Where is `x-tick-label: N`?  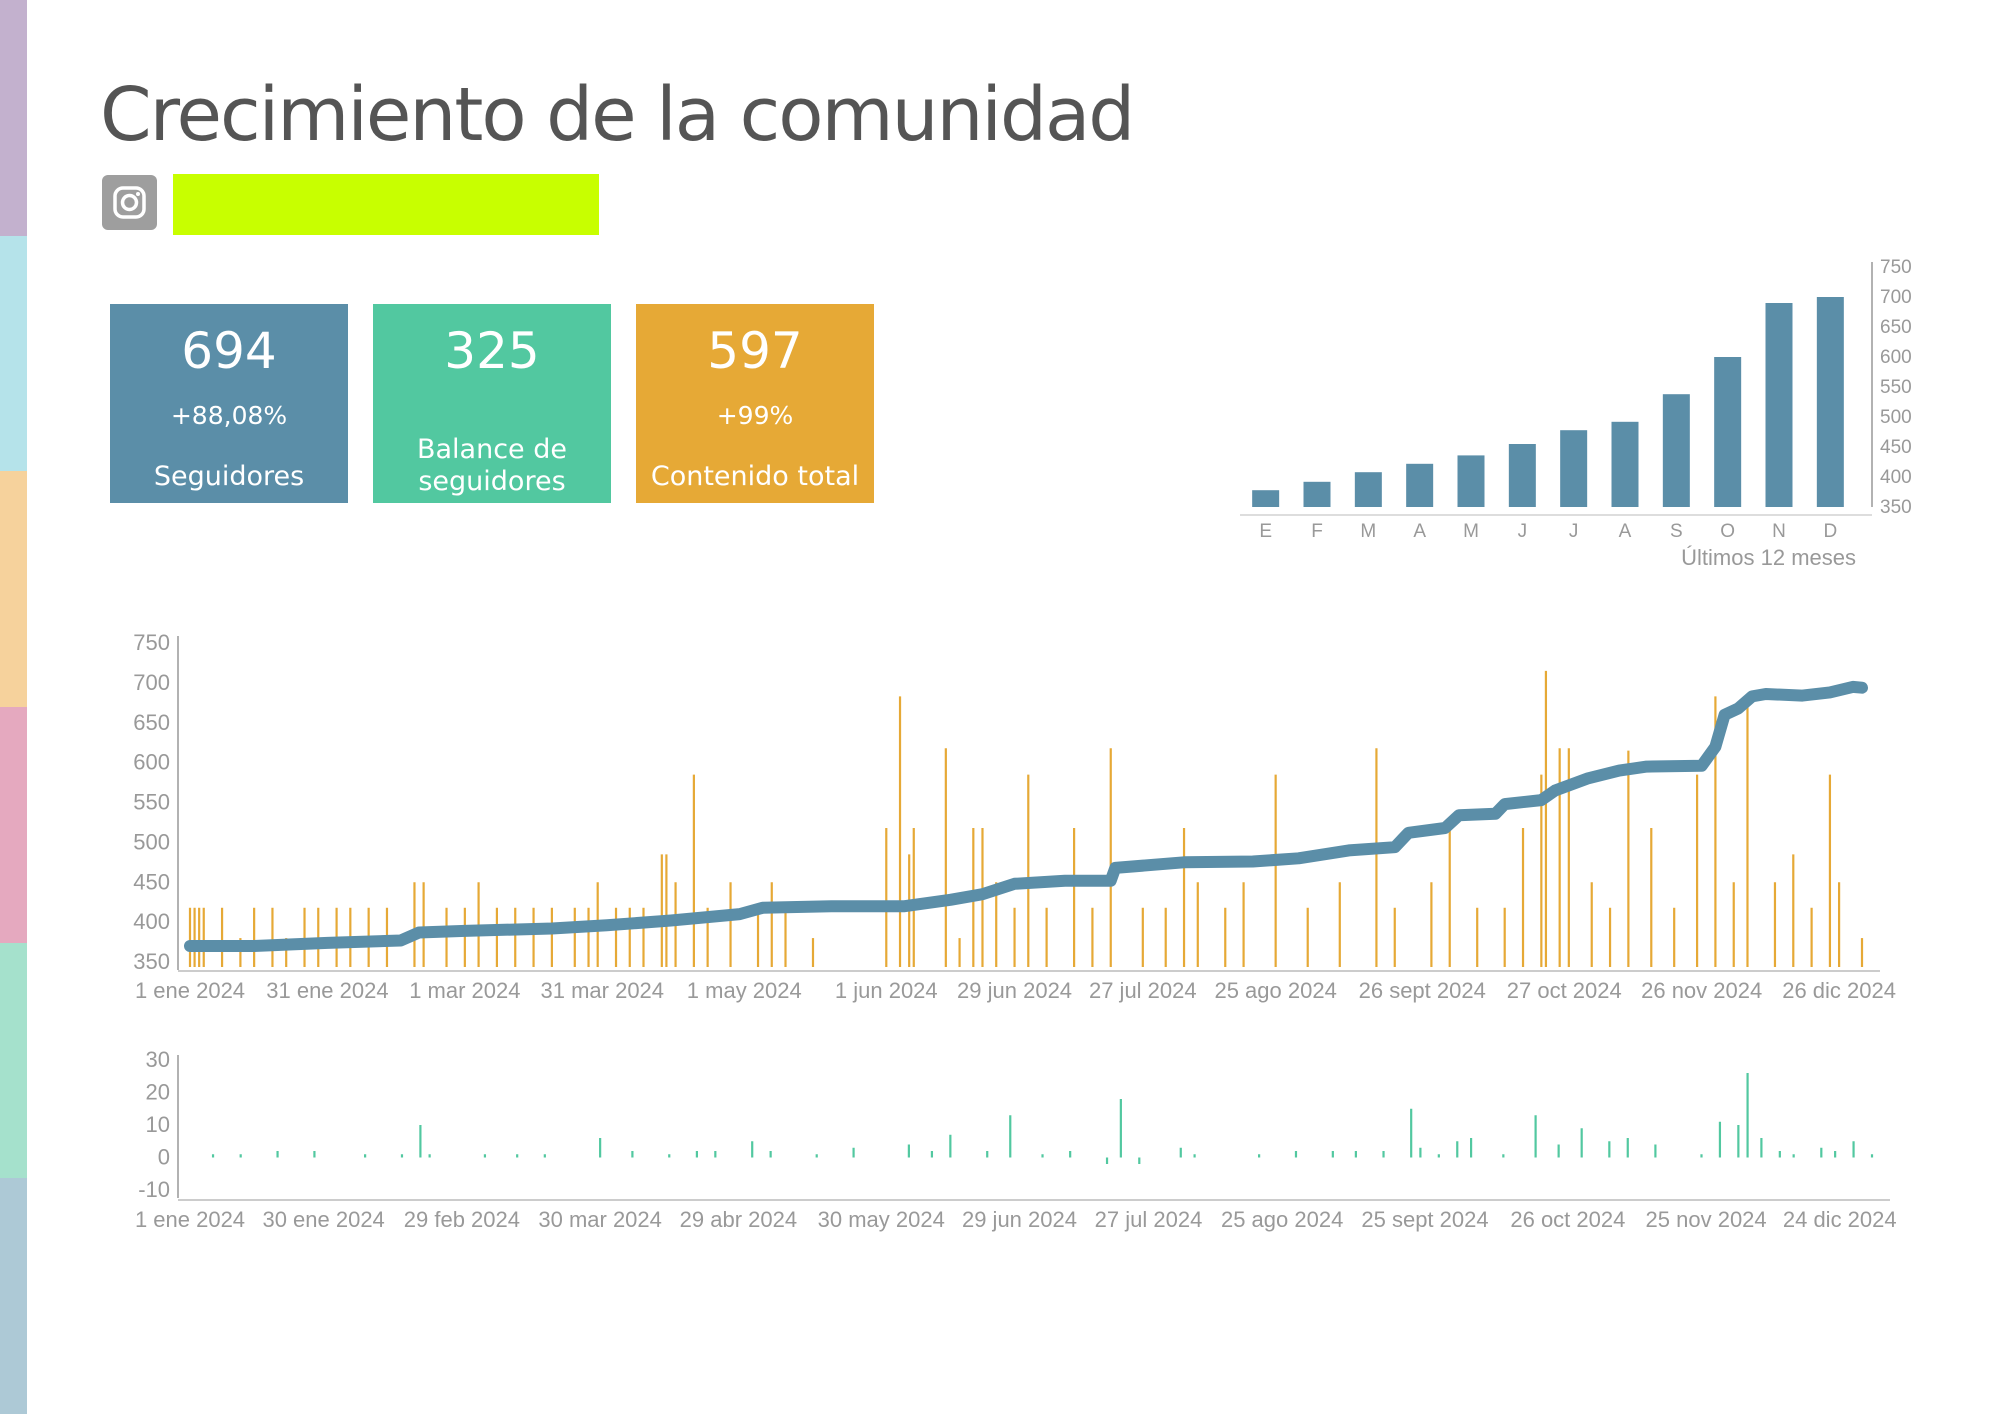 x-tick-label: N is located at coordinates (1779, 531).